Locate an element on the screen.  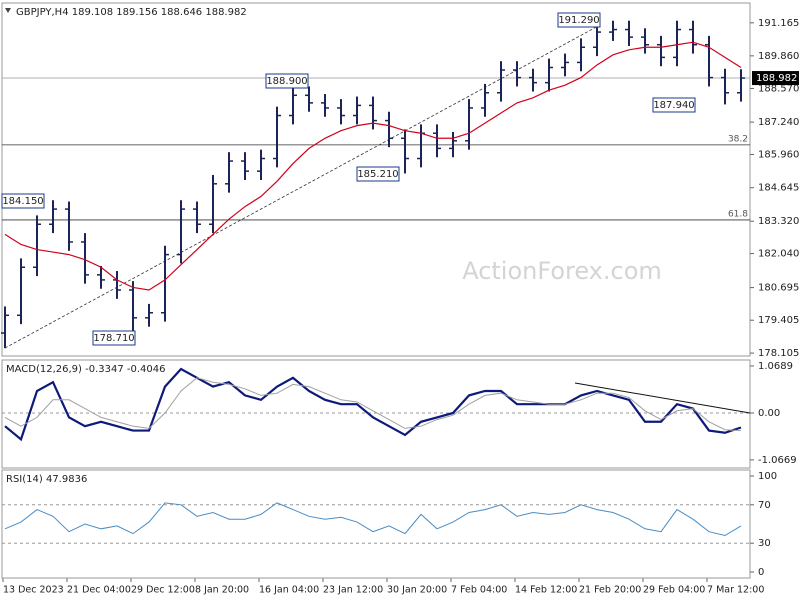
annotation-label: 184.150 is located at coordinates (22, 201).